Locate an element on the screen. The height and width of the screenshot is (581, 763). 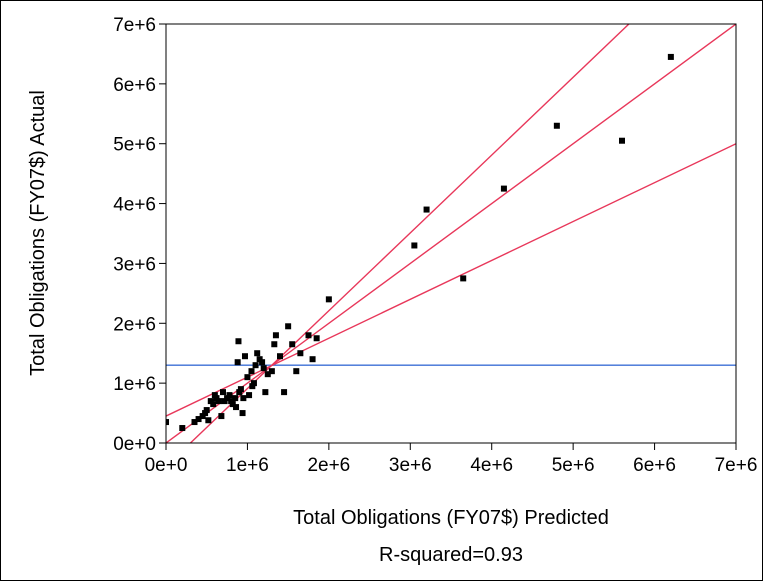
y-tick-label: 5e+6 is located at coordinates (134, 145).